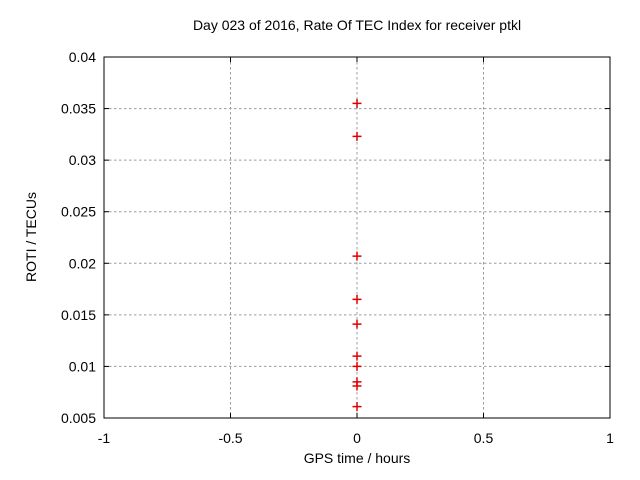 This screenshot has width=640, height=480. What do you see at coordinates (104, 438) in the screenshot?
I see `x-tick-label: -1` at bounding box center [104, 438].